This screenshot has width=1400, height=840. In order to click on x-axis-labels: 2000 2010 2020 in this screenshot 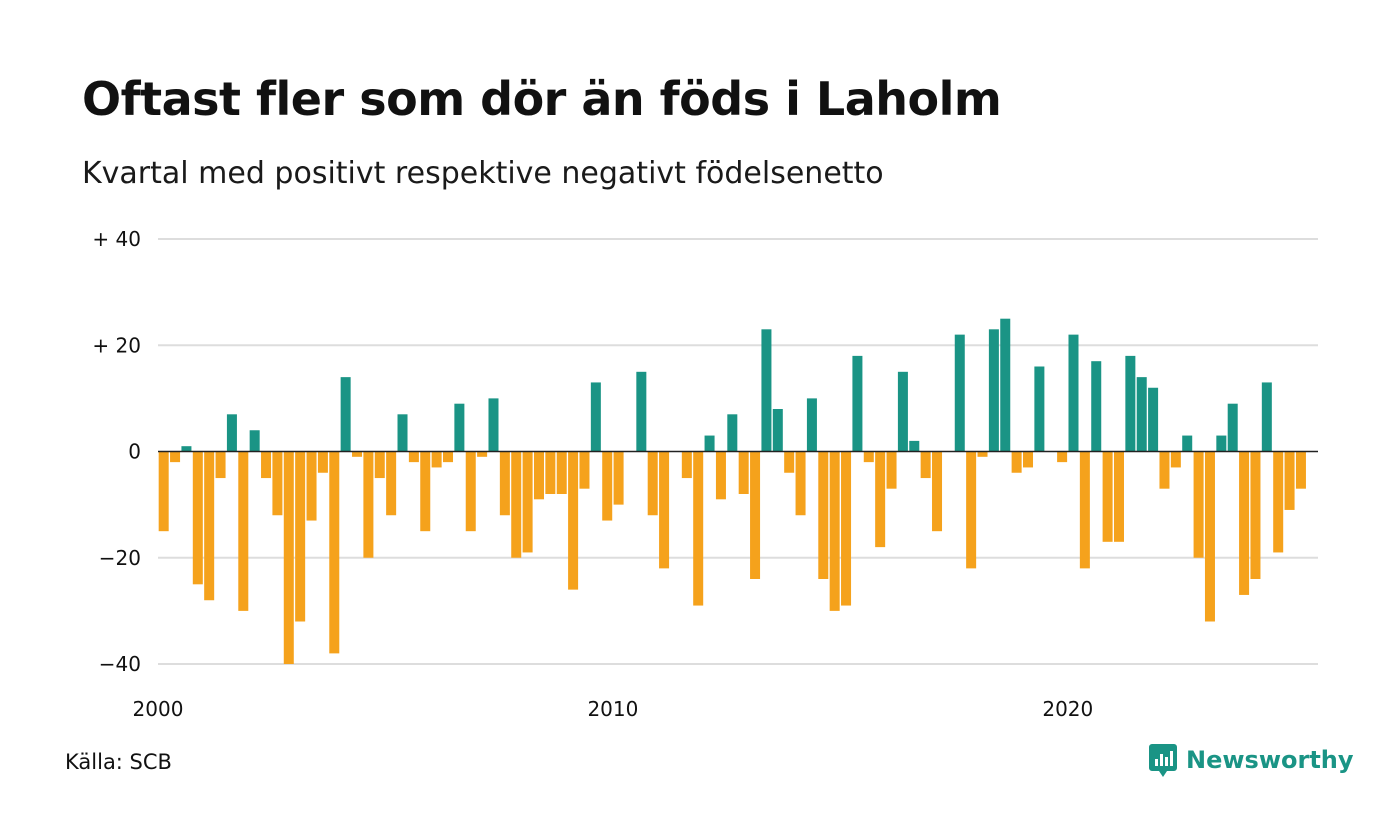, I will do `click(613, 709)`.